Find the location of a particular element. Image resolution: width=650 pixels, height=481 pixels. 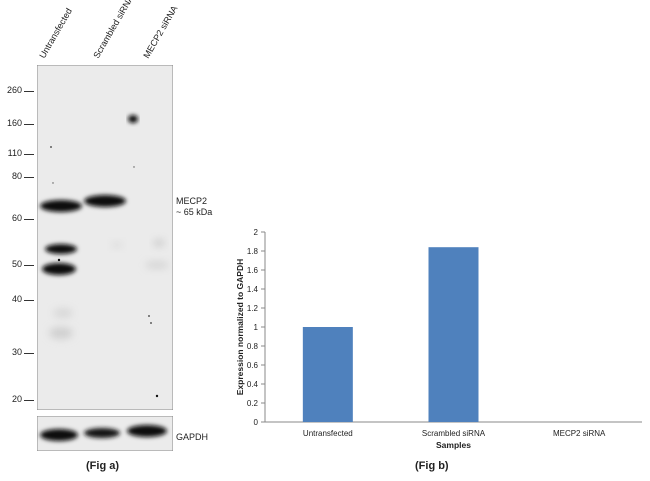

y-tick-label: 0.4 is located at coordinates (253, 384).